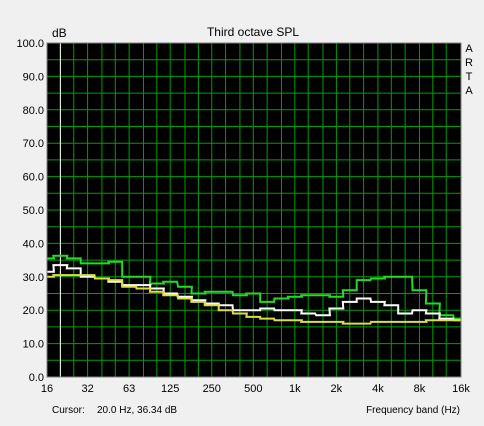 This screenshot has width=484, height=426. Describe the element at coordinates (420, 389) in the screenshot. I see `x-tick-label: 8k` at that location.